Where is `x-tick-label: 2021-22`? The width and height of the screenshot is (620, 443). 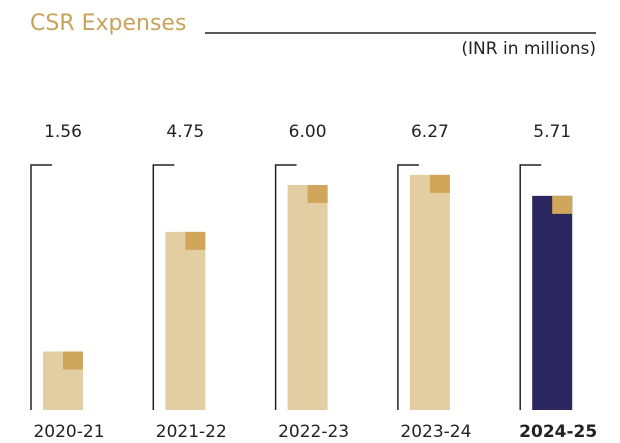
x-tick-label: 2021-22 is located at coordinates (191, 432).